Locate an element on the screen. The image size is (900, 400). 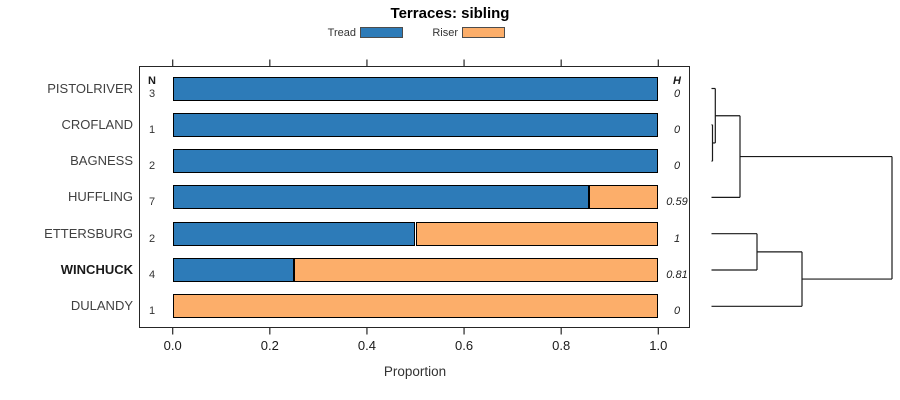
row-label-winchuck: WINCHUCK is located at coordinates (96, 269).